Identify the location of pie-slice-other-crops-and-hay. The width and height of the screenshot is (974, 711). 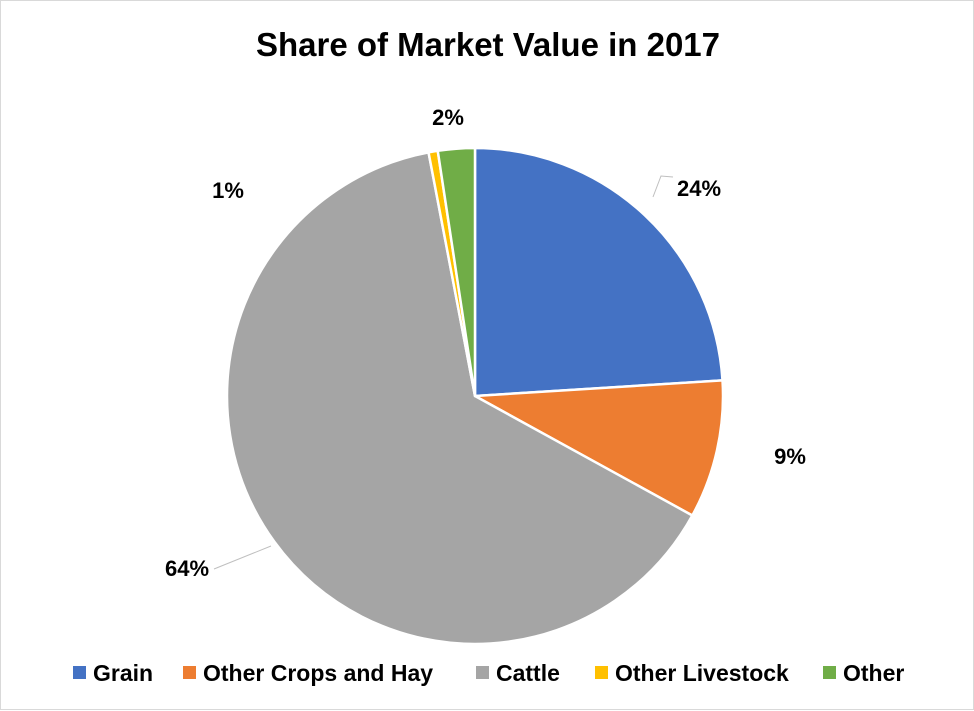
(599, 448).